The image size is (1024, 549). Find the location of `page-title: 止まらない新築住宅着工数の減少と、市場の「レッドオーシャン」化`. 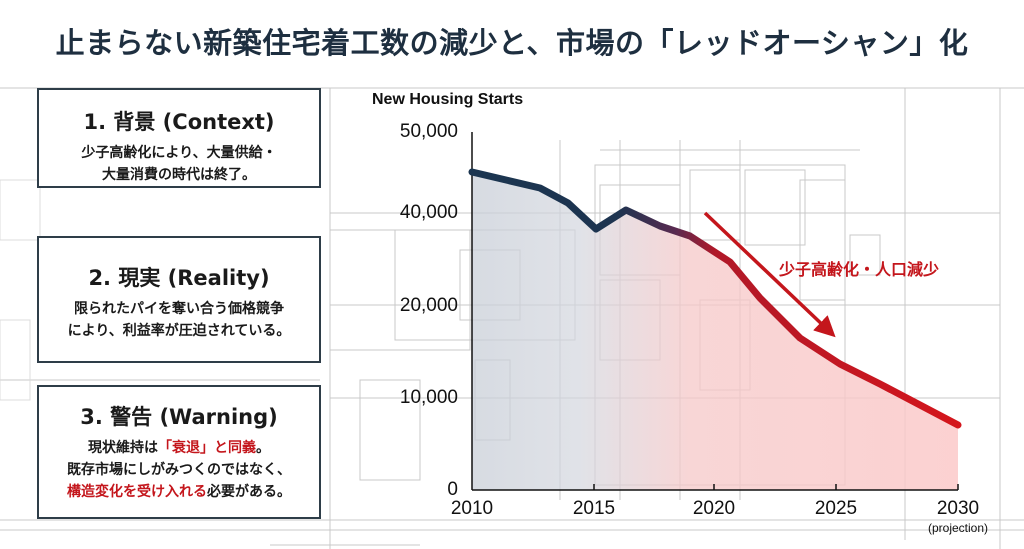

page-title: 止まらない新築住宅着工数の減少と、市場の「レッドオーシャン」化 is located at coordinates (512, 43).